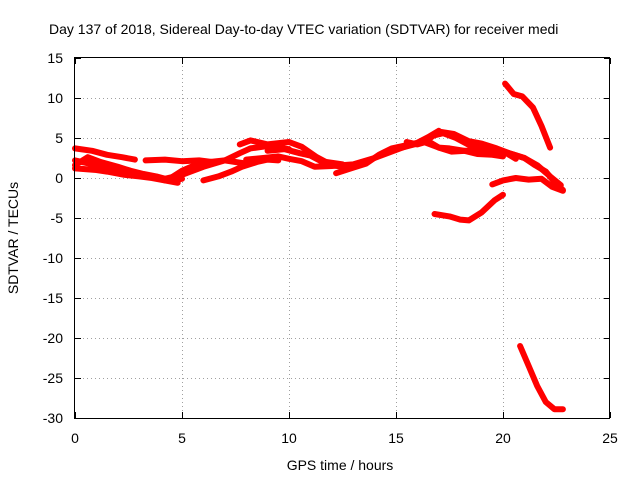 The height and width of the screenshot is (480, 640). Describe the element at coordinates (53, 238) in the screenshot. I see `y-tick-labels: 15 10 5 0 -5 -10 -15 -20 -25 -30` at that location.